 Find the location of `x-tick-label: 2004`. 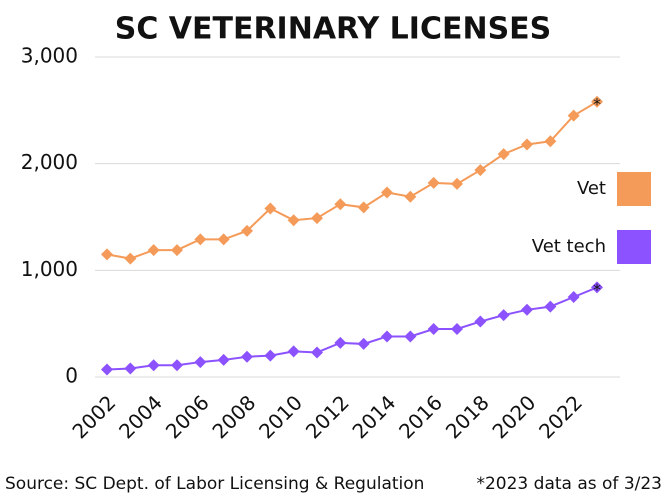

x-tick-label: 2004 is located at coordinates (140, 416).